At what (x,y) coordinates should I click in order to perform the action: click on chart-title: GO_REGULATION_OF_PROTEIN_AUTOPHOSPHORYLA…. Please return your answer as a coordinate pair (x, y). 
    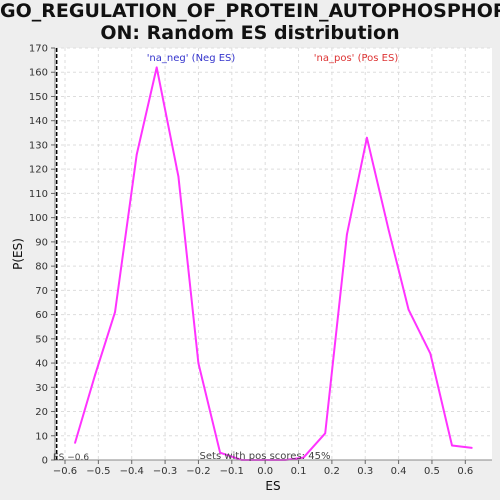
    Looking at the image, I should click on (250, 22).